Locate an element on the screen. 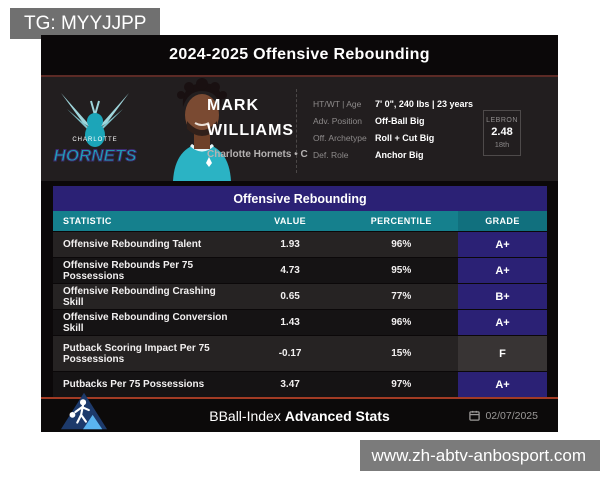 This screenshot has height=480, width=600. table-section-header: Offensive Rebounding is located at coordinates (300, 198).